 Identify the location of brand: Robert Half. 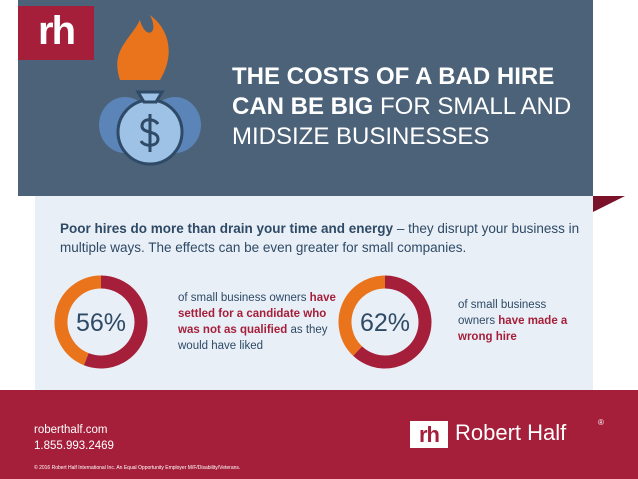
(511, 432).